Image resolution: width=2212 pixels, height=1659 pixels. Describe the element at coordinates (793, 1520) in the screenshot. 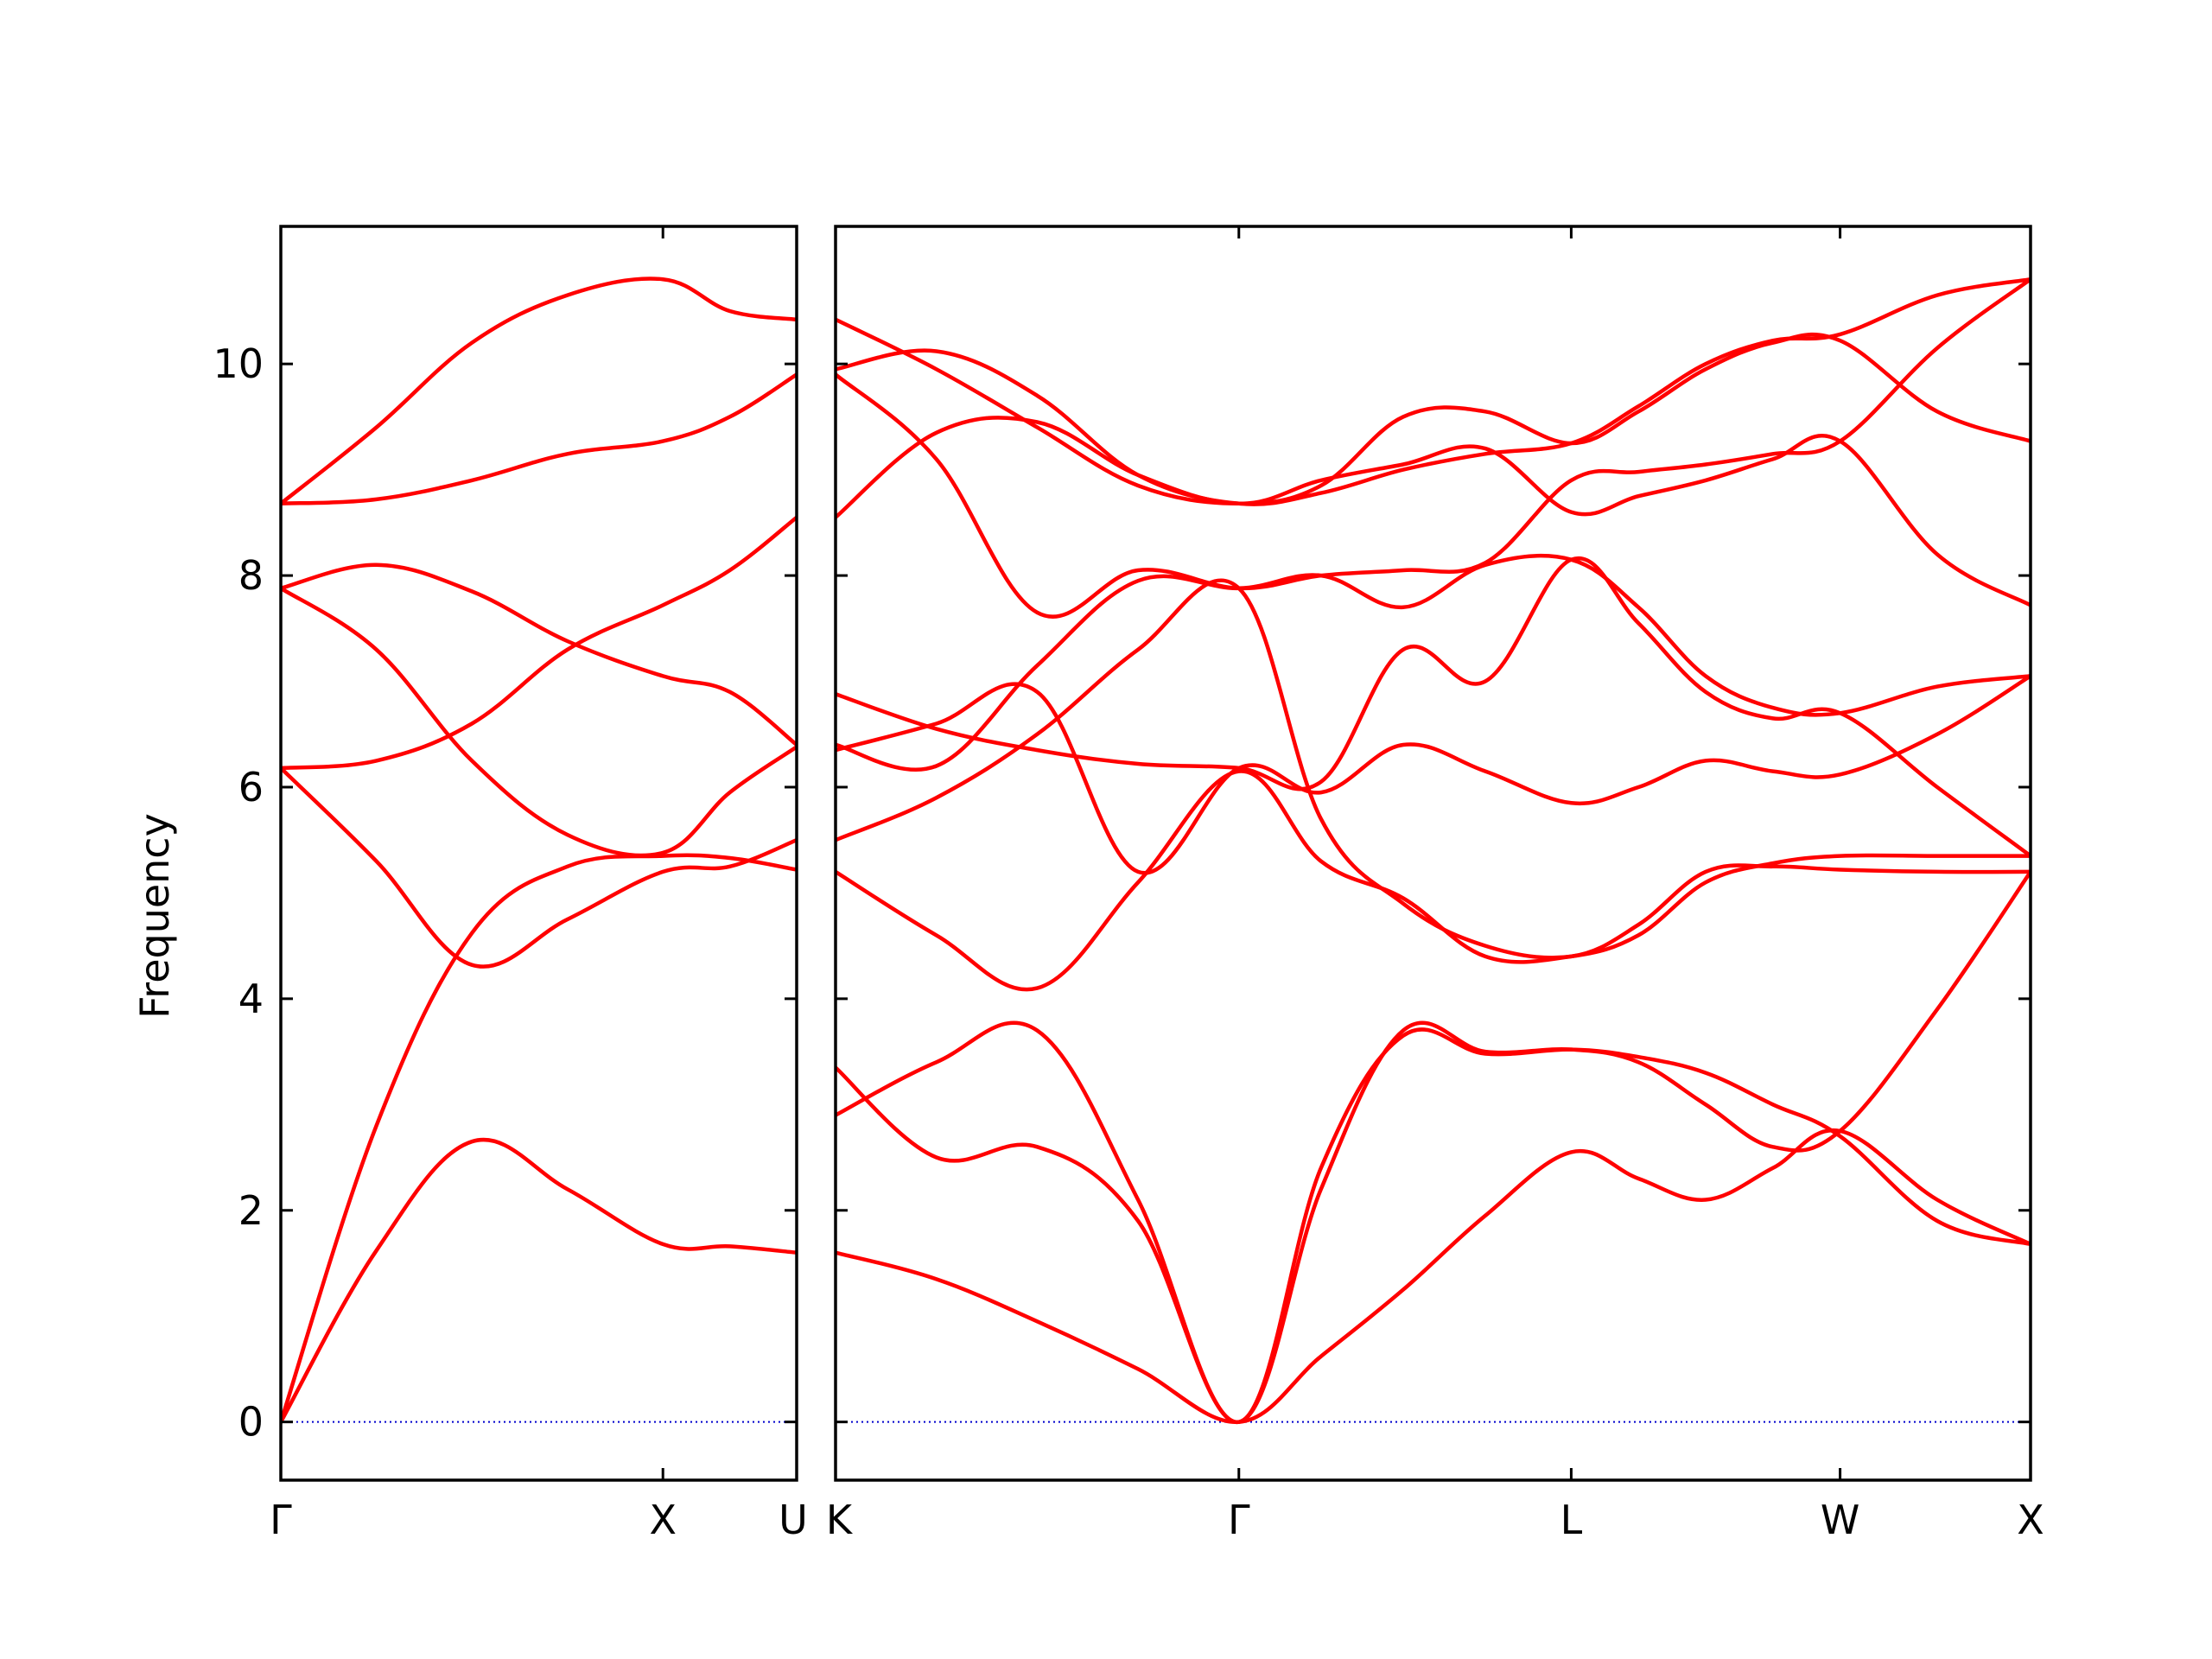

I see `x-tick-label: U` at that location.